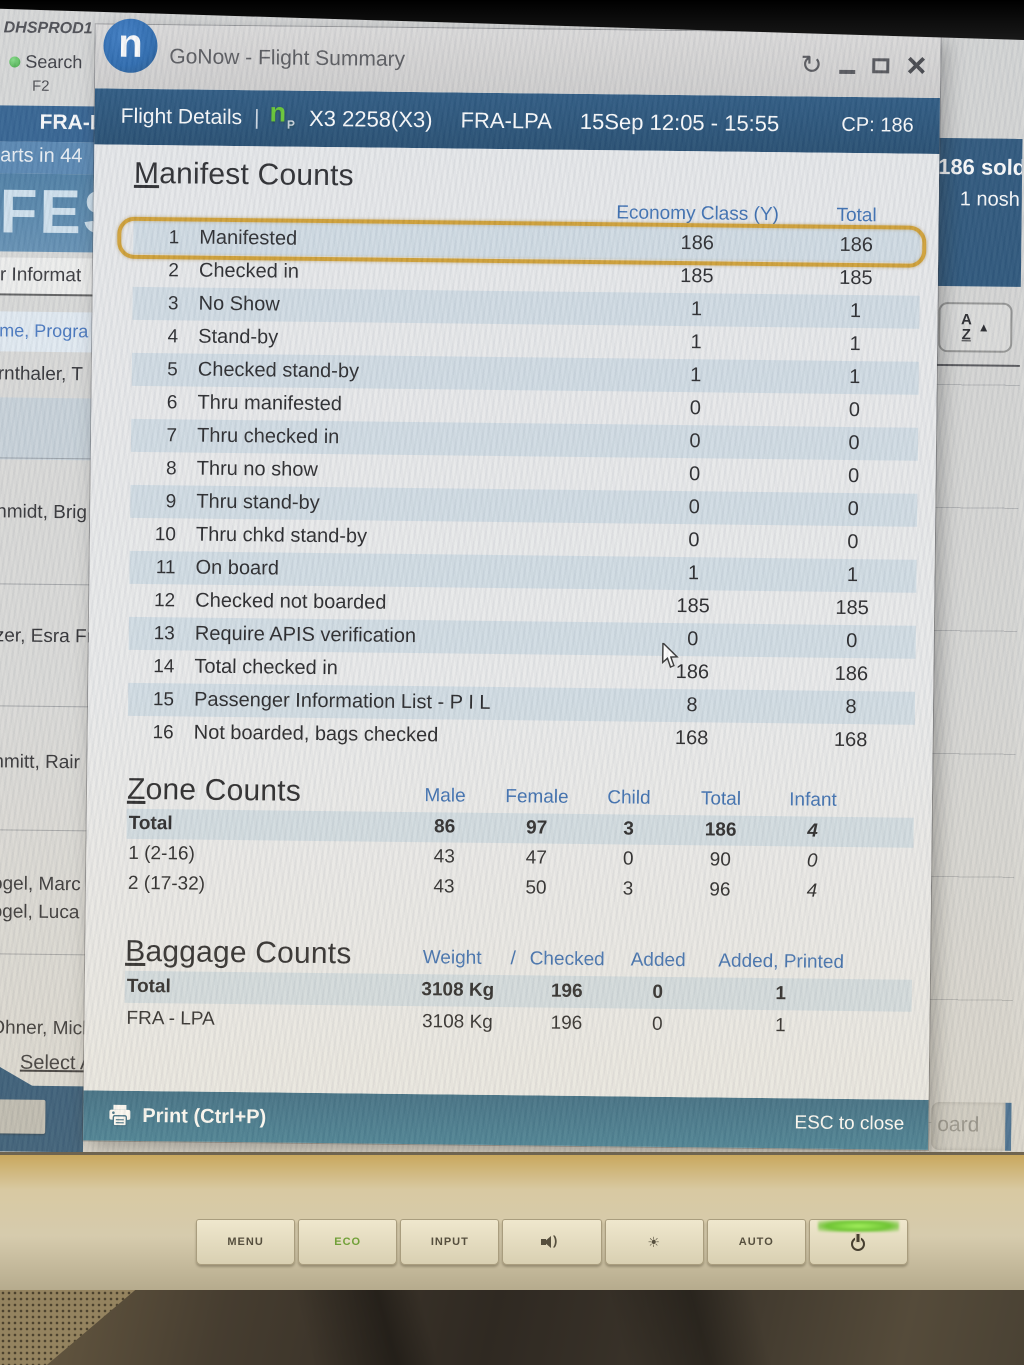 The height and width of the screenshot is (1365, 1024). What do you see at coordinates (68, 1327) in the screenshot?
I see `granite-countertop` at bounding box center [68, 1327].